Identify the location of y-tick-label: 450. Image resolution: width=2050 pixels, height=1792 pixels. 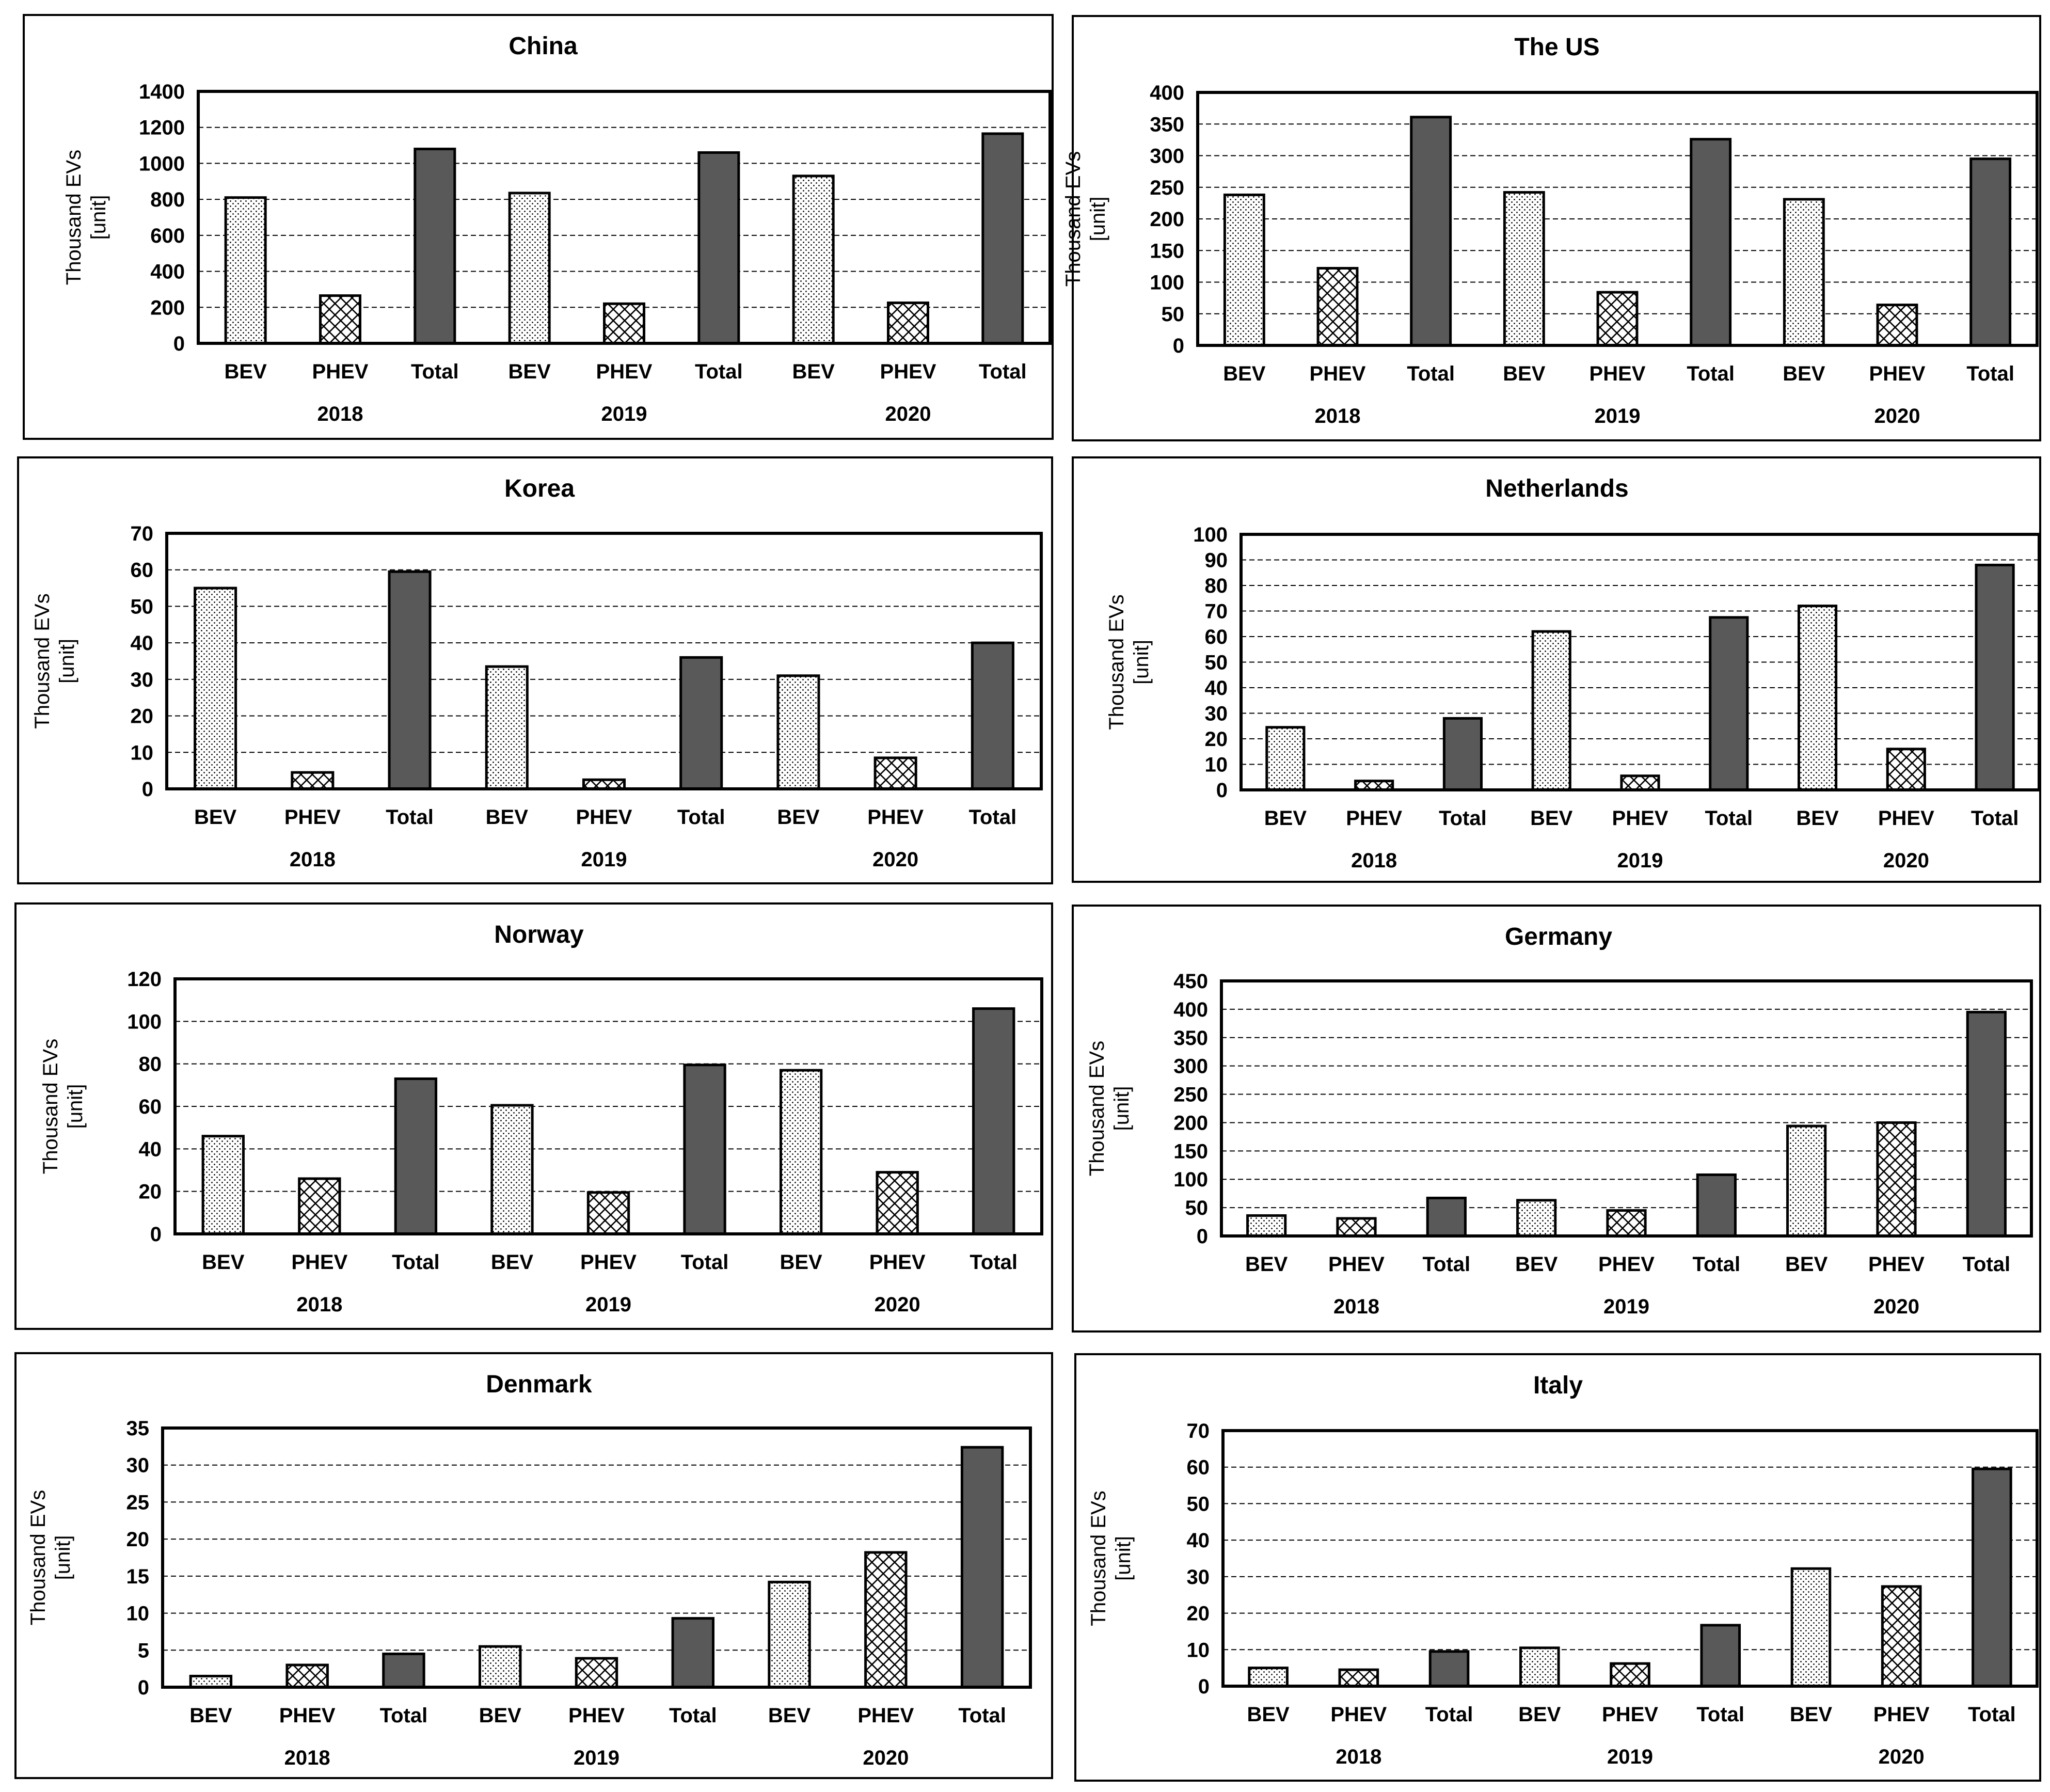
(1191, 981).